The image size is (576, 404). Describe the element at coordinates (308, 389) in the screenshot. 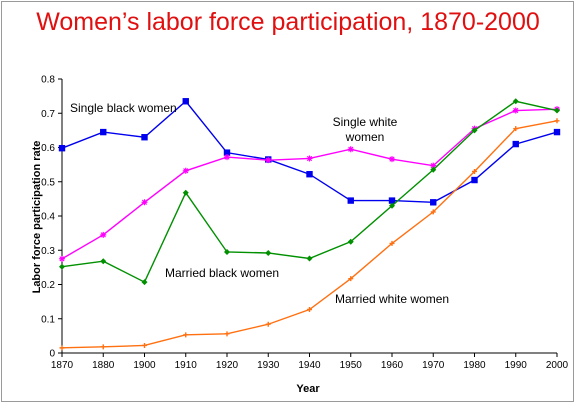

I see `x-axis-title: Year` at that location.